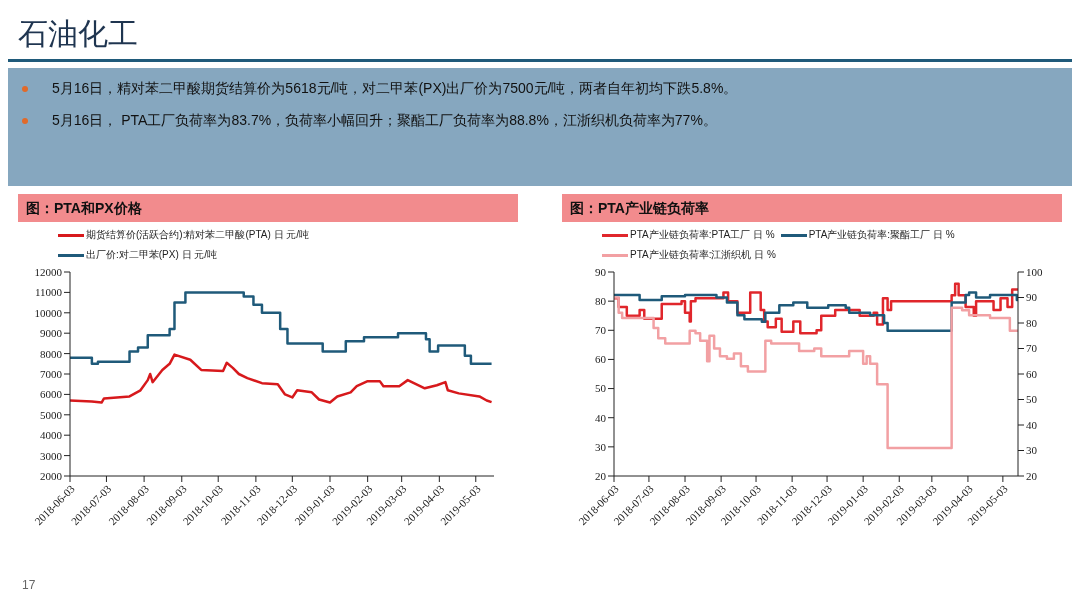 The image size is (1080, 608). Describe the element at coordinates (198, 235) in the screenshot. I see `legend-label: 期货结算价(活跃合约):精对苯二甲酸(PTA) 日 元/吨` at that location.